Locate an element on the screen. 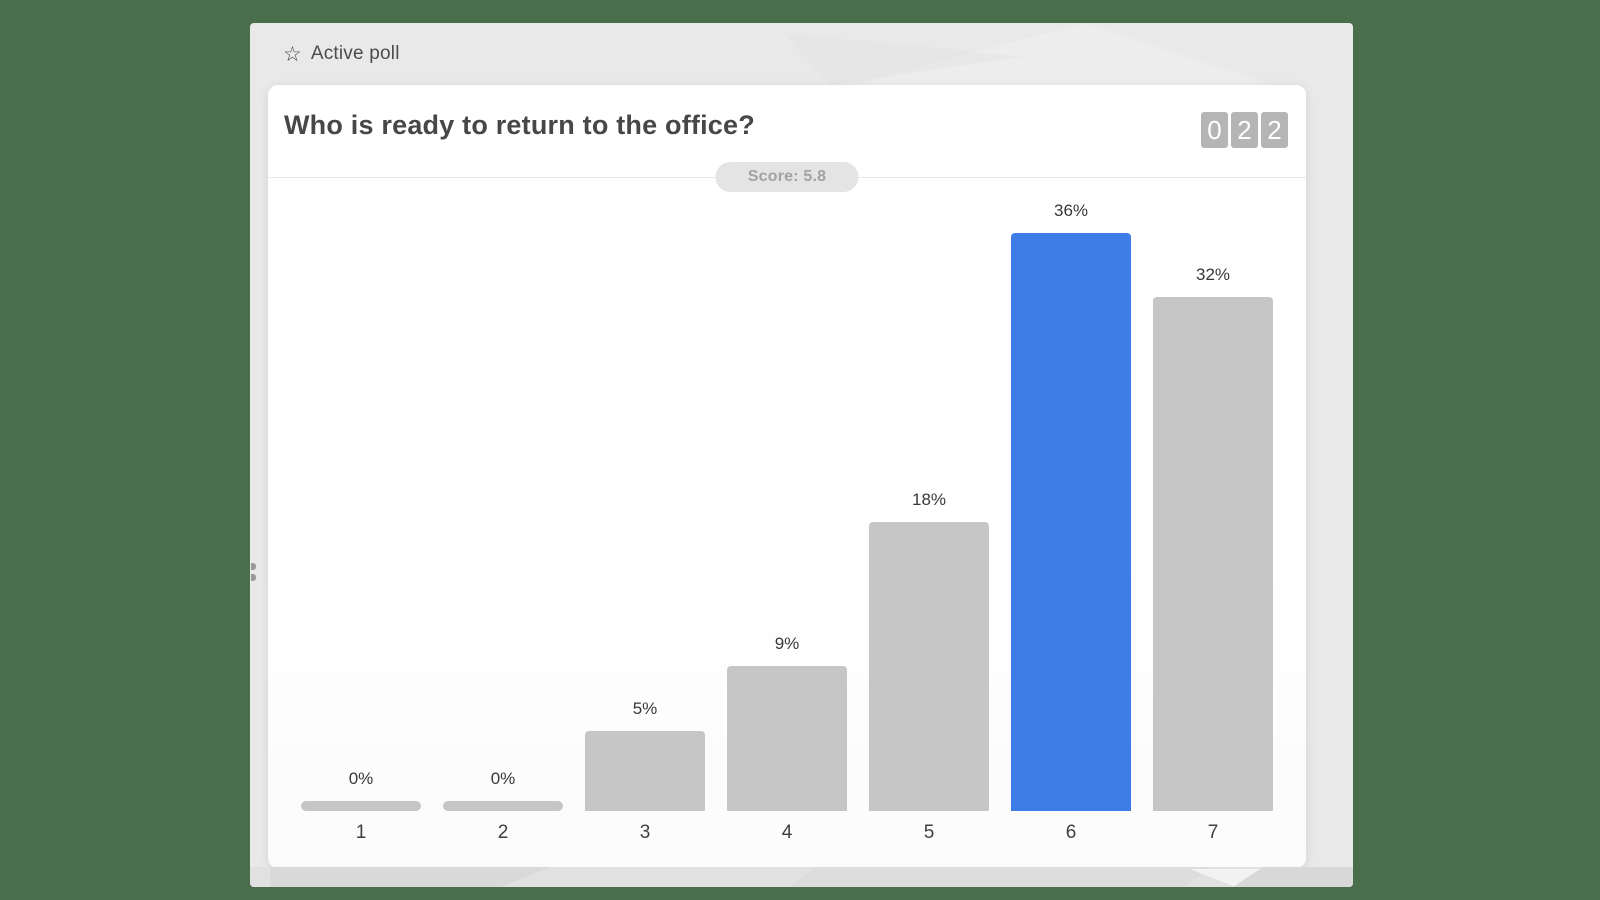 Image resolution: width=1600 pixels, height=900 pixels. axis-label: 5 is located at coordinates (929, 832).